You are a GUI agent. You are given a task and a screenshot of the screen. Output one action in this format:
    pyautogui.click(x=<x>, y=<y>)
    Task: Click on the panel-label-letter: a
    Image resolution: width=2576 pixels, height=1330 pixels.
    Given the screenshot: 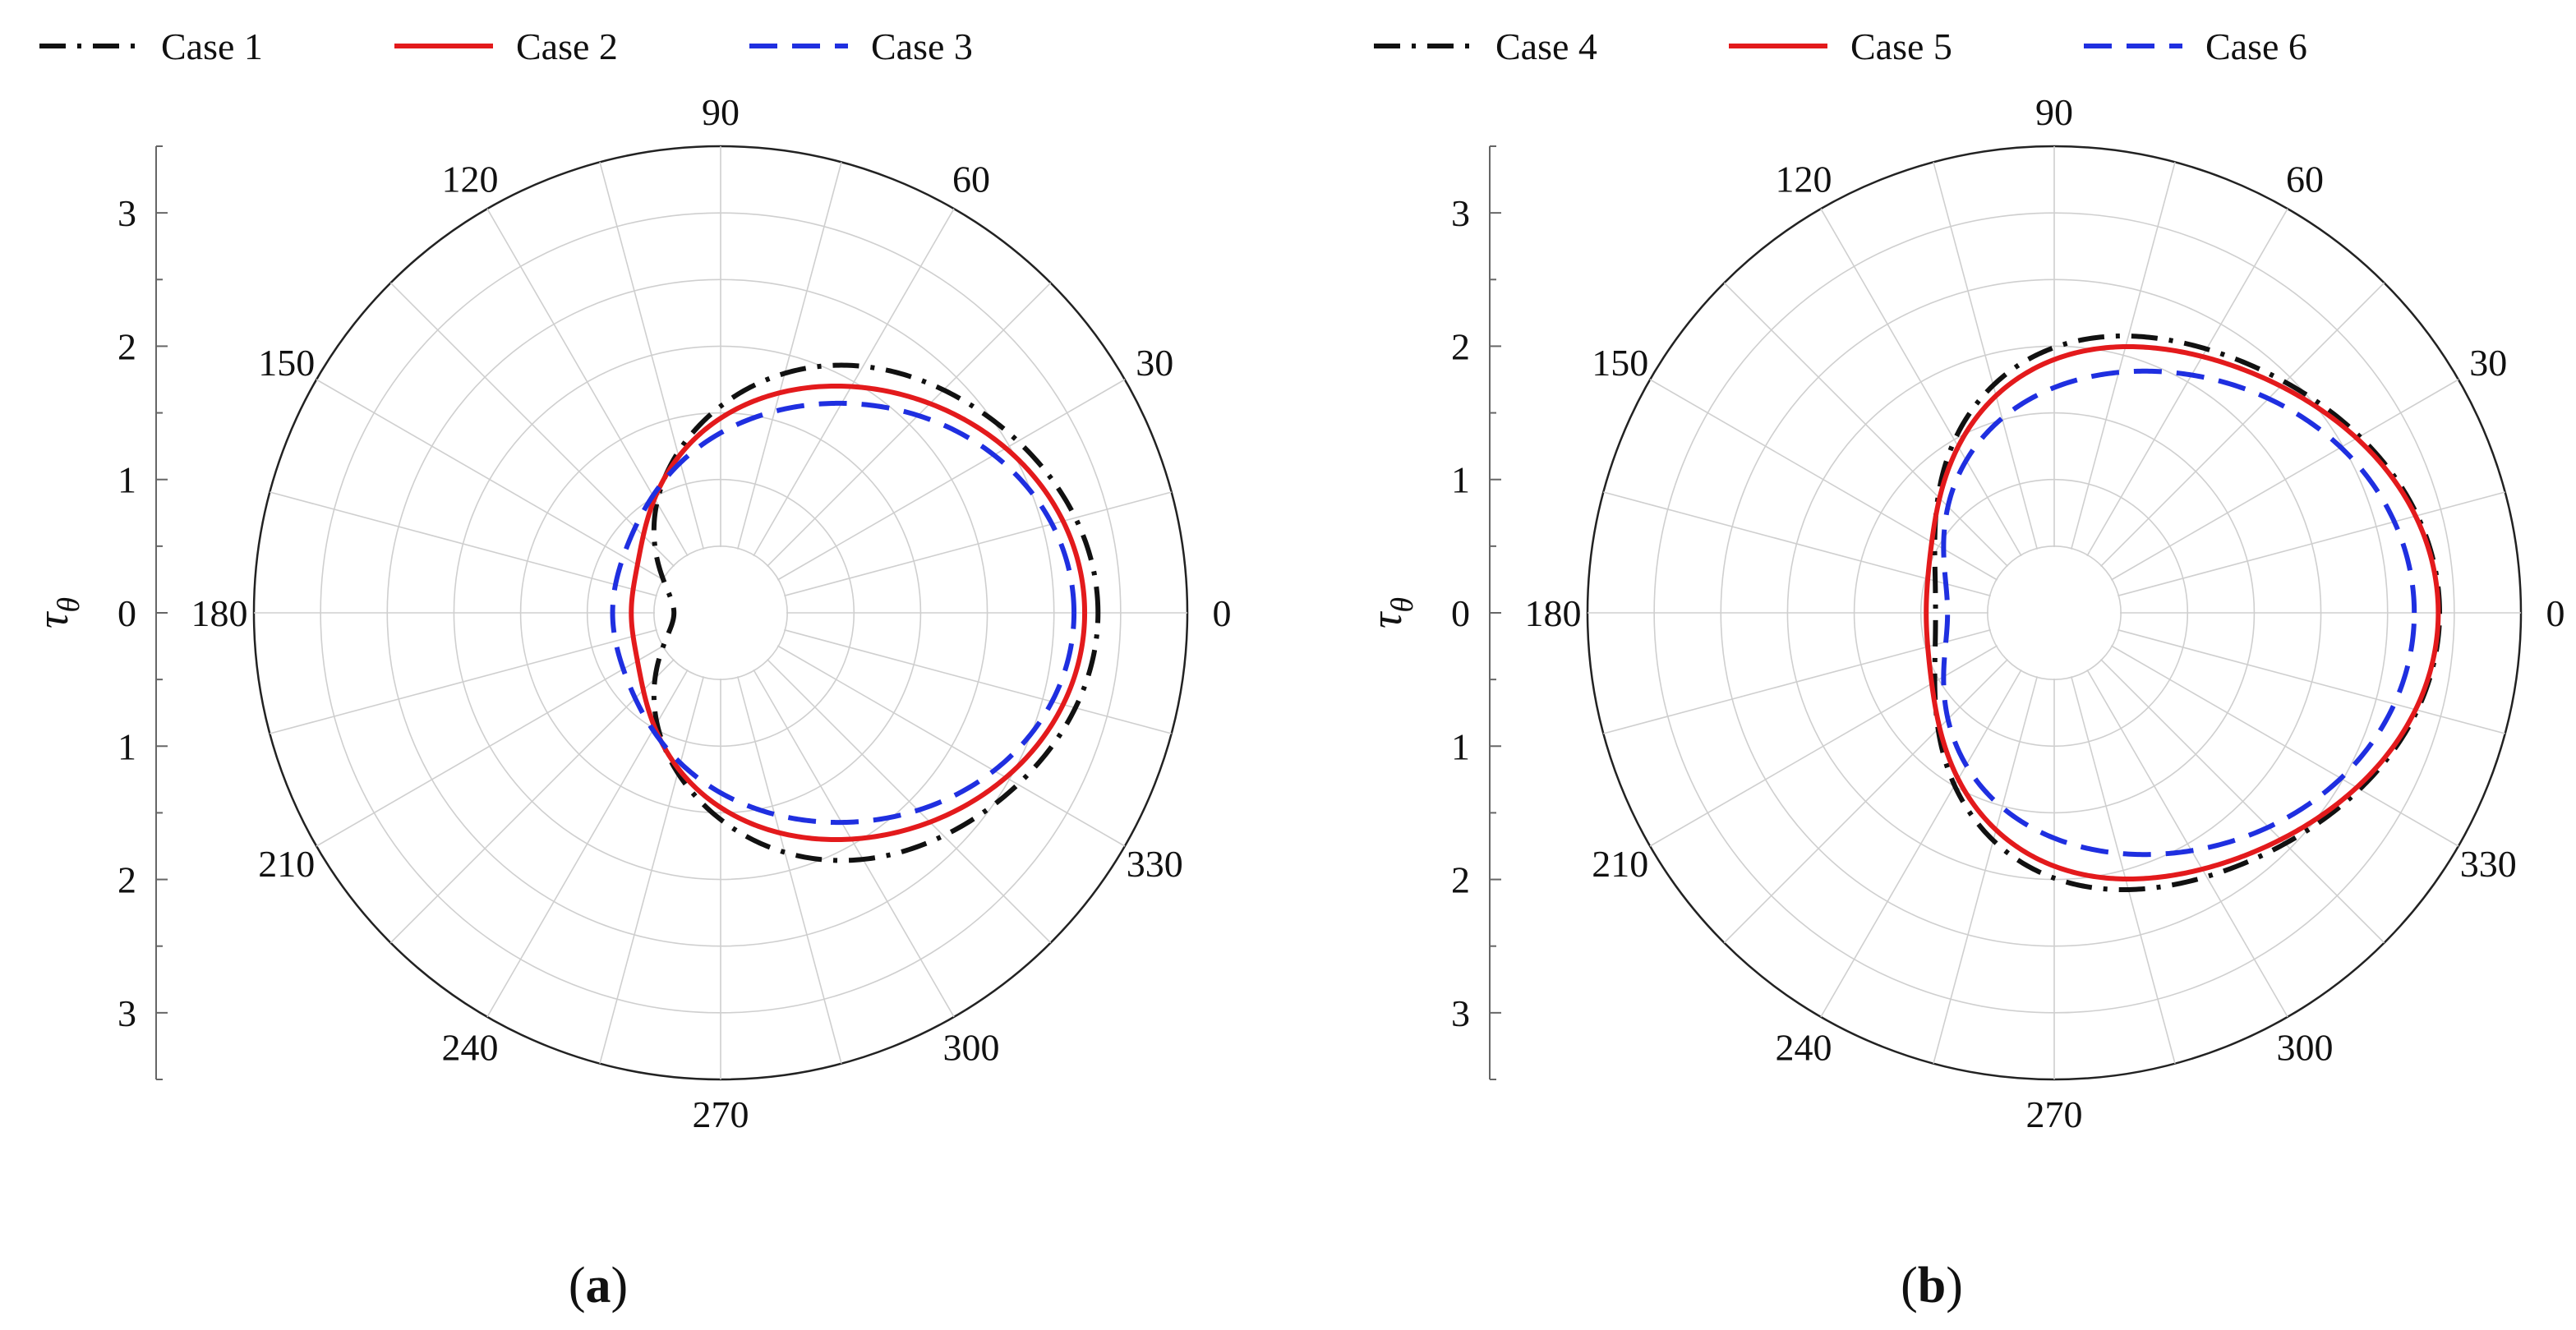 What is the action you would take?
    pyautogui.click(x=598, y=1286)
    